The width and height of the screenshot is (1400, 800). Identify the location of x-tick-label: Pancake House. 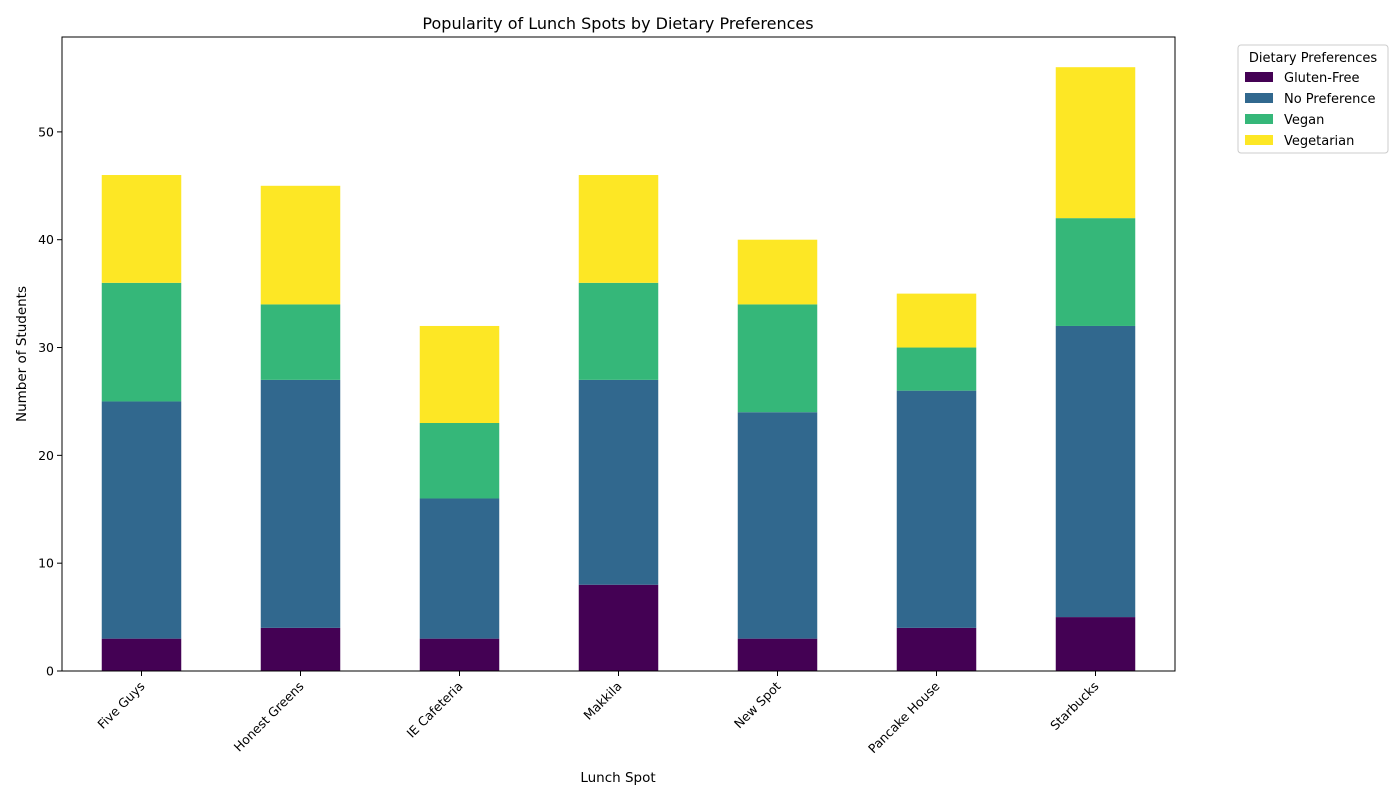
(904, 717).